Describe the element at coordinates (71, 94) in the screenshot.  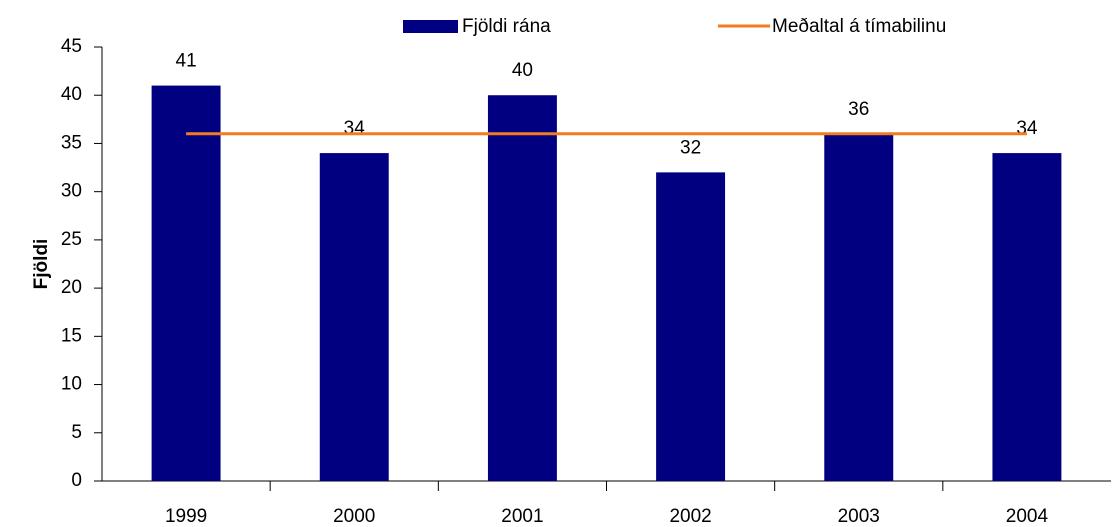
I see `y-tick-label: 40` at that location.